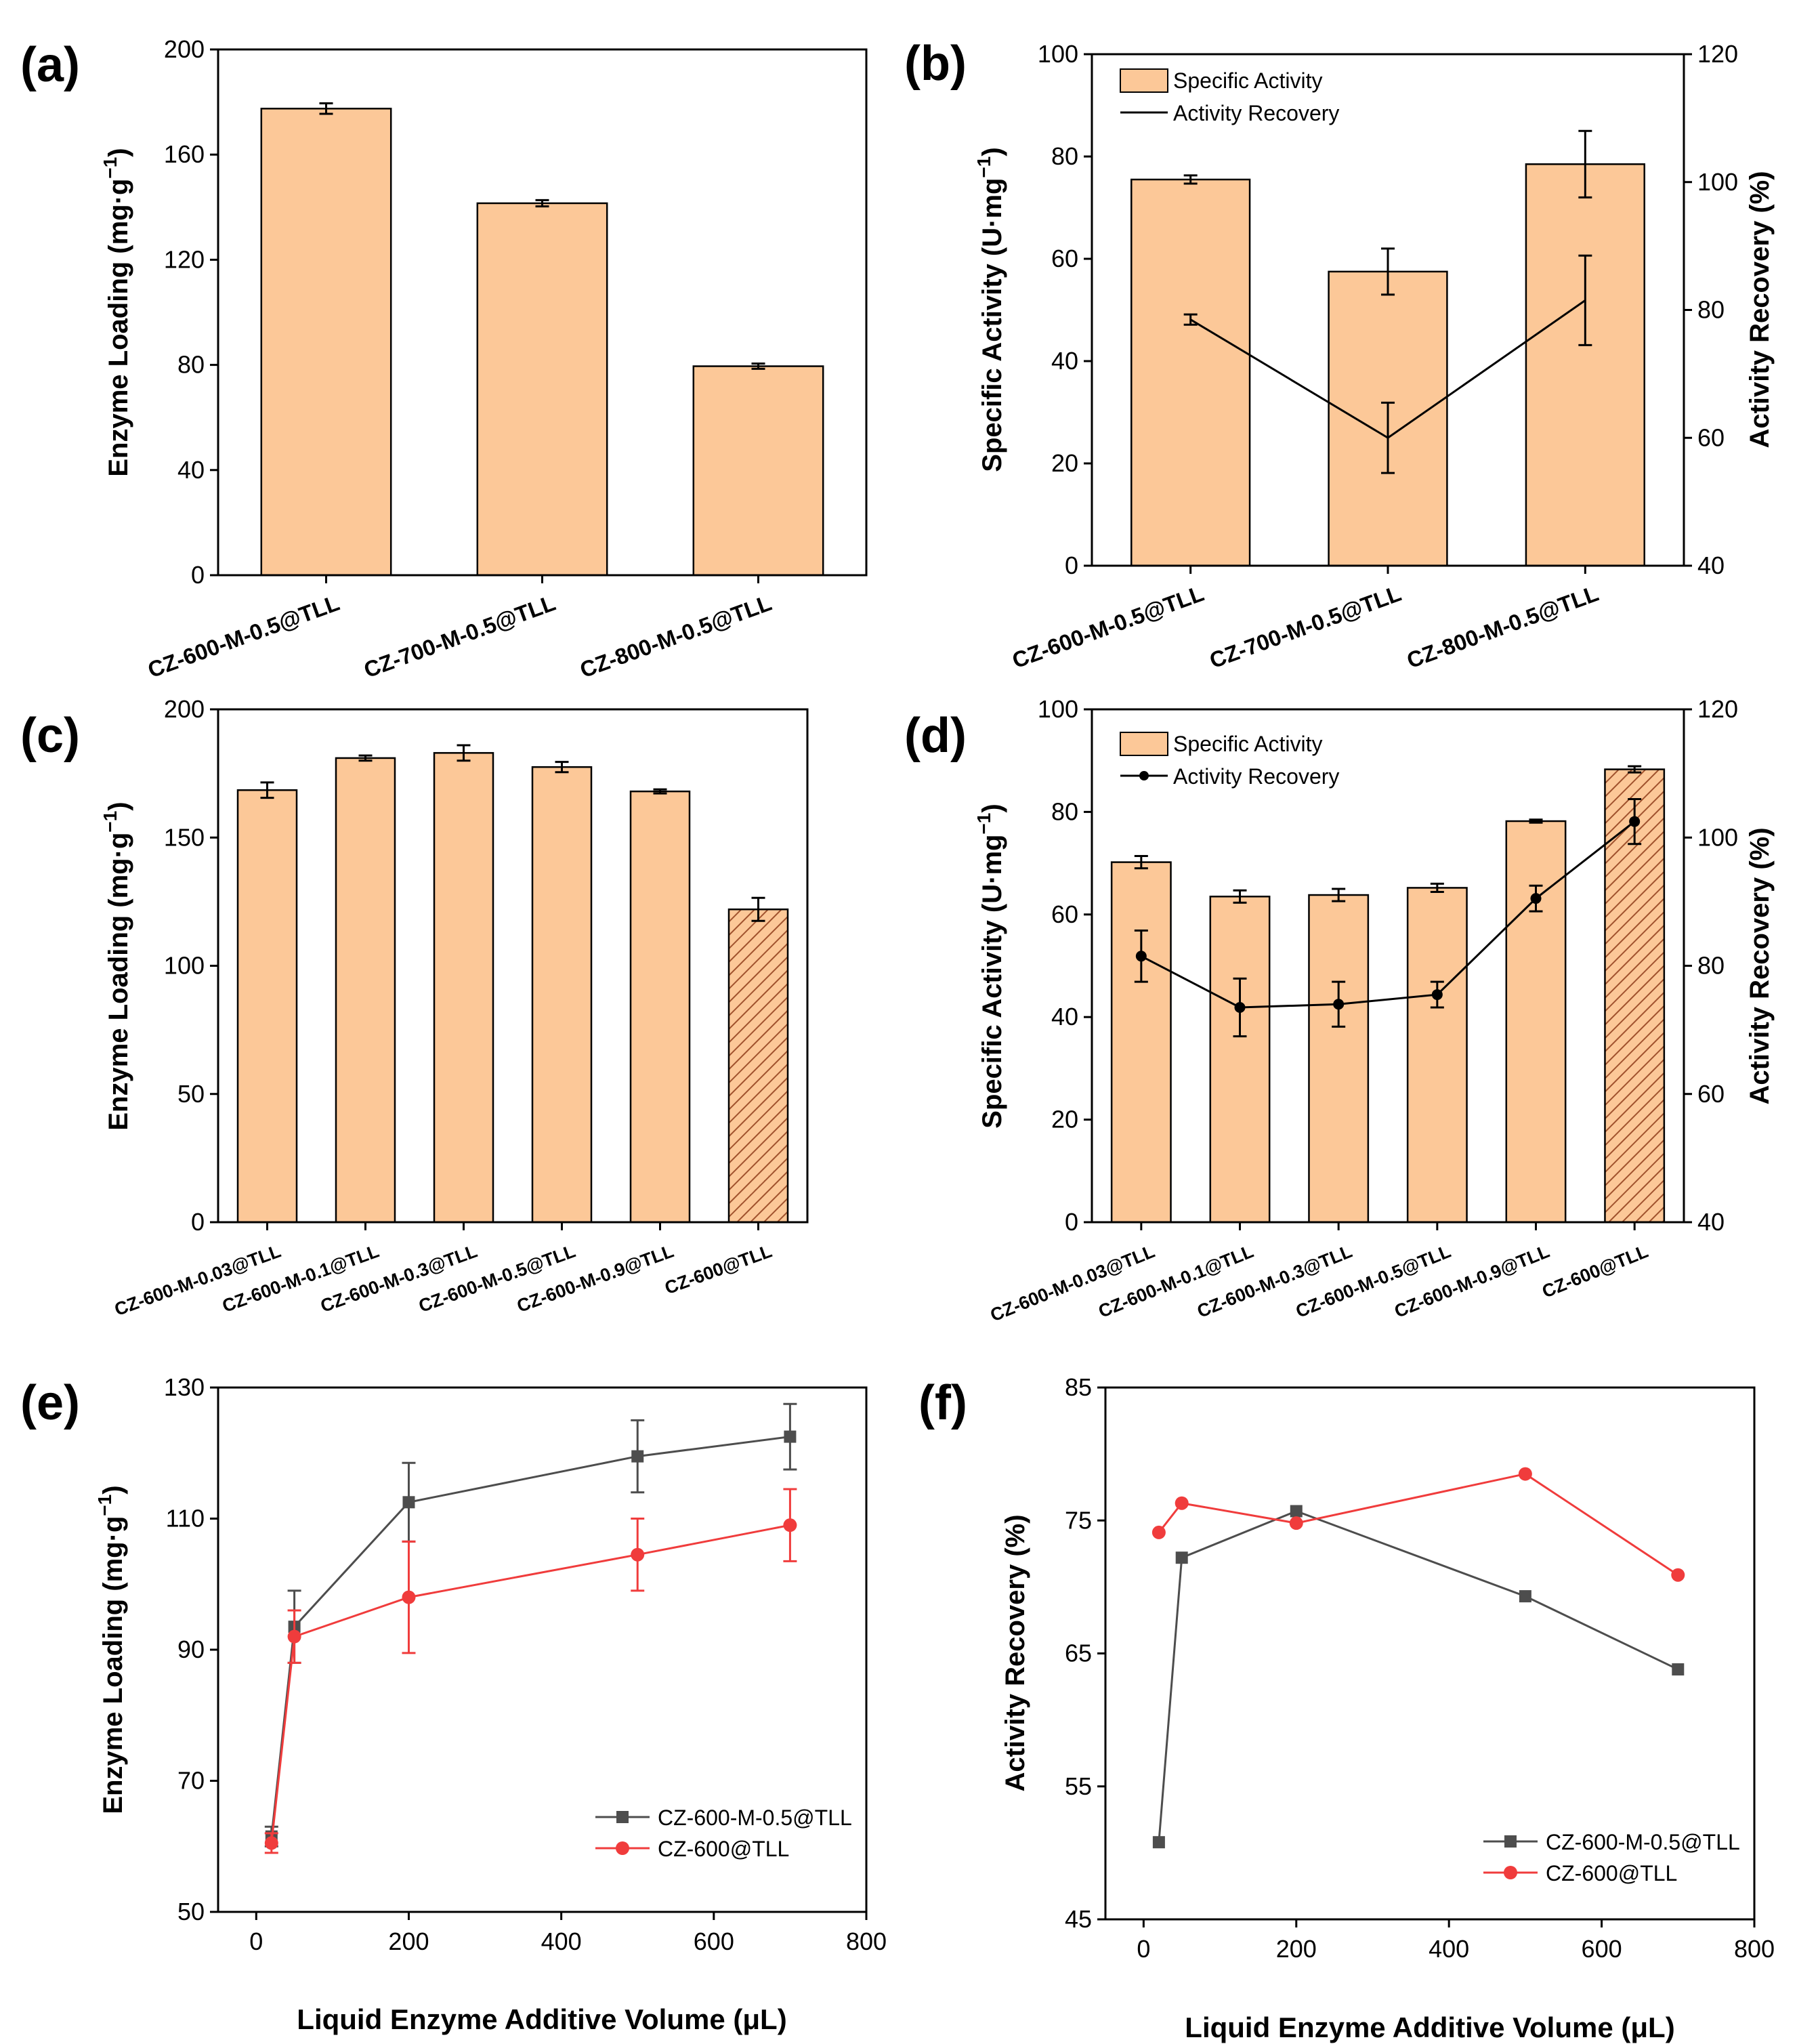 Image resolution: width=1797 pixels, height=2044 pixels. I want to click on x-tick-label: 0, so click(256, 1941).